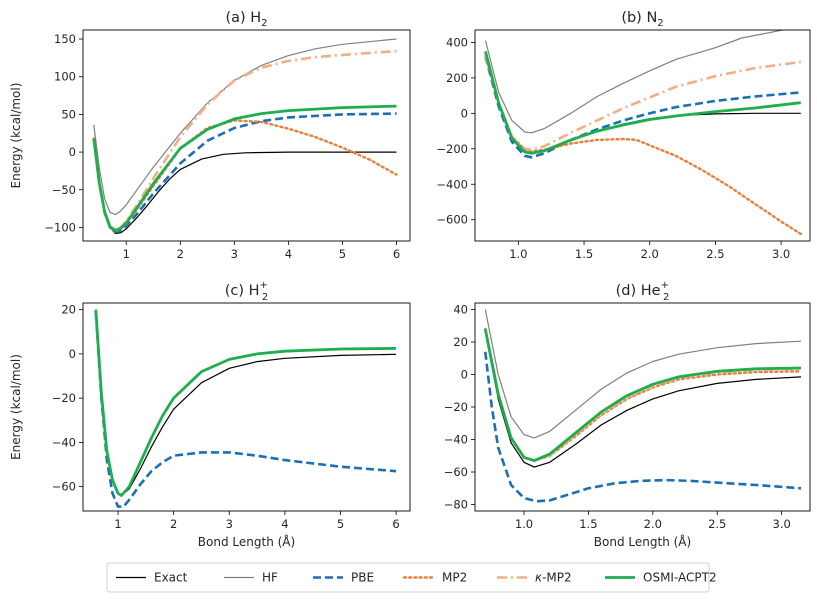 This screenshot has width=817, height=603. What do you see at coordinates (452, 184) in the screenshot?
I see `y-tick-label: −400` at bounding box center [452, 184].